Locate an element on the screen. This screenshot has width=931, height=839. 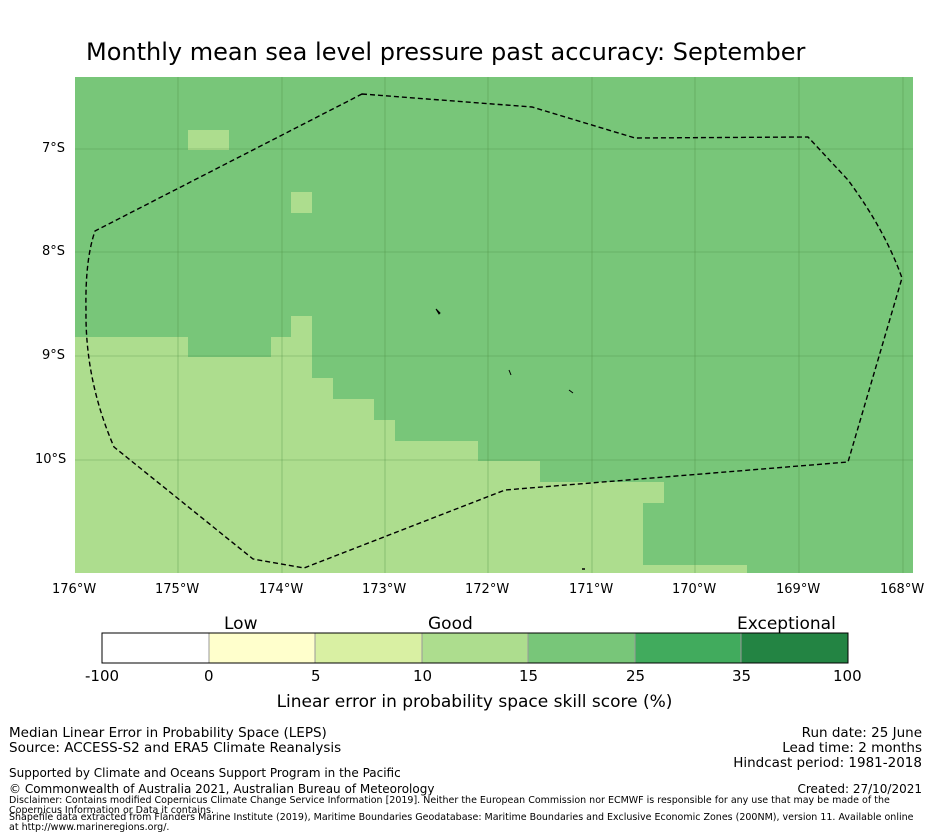
good-patch-north is located at coordinates (208, 140).